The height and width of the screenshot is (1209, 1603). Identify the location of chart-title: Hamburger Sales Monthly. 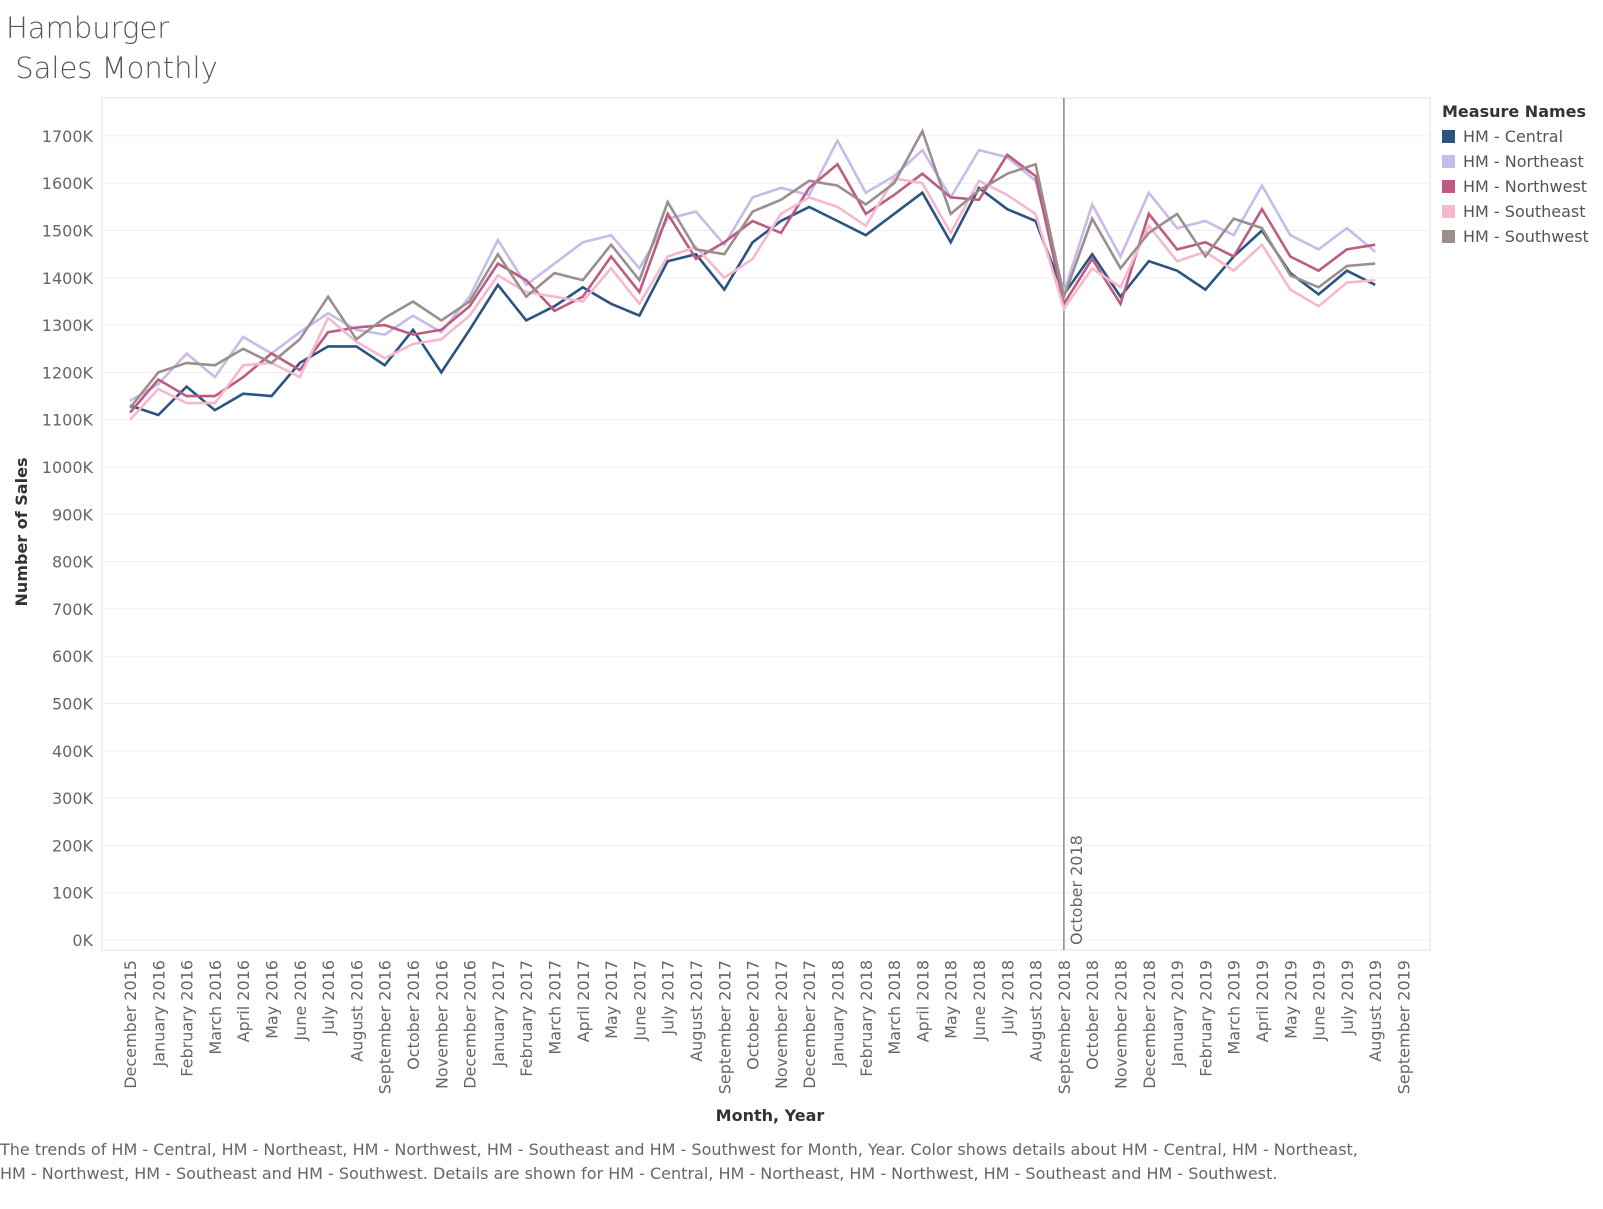
(112, 48).